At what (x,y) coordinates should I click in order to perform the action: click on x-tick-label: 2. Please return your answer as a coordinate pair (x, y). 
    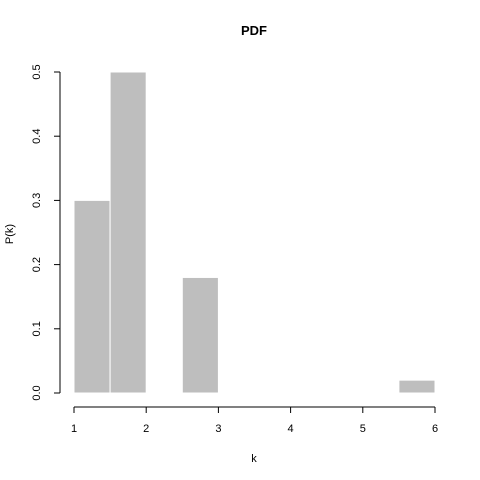
    Looking at the image, I should click on (146, 429).